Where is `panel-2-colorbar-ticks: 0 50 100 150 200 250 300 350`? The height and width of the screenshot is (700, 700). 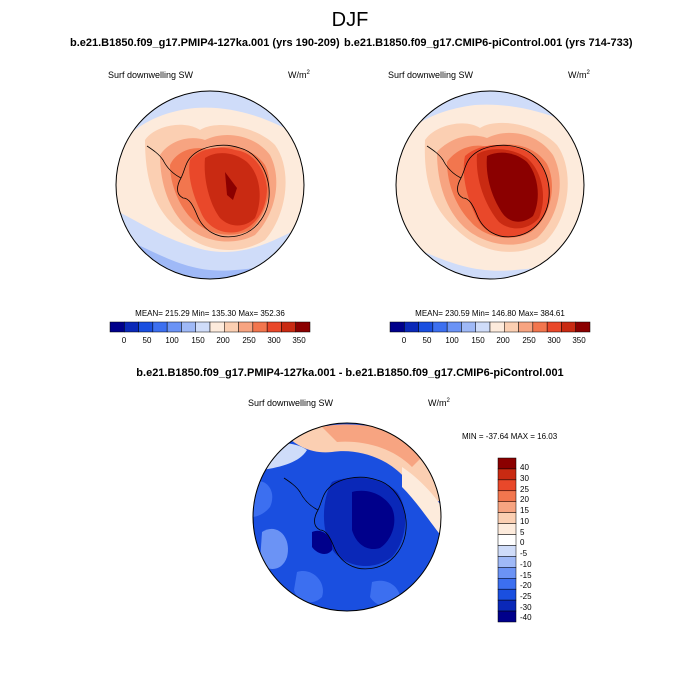
panel-2-colorbar-ticks: 0 50 100 150 200 250 300 350 is located at coordinates (490, 342).